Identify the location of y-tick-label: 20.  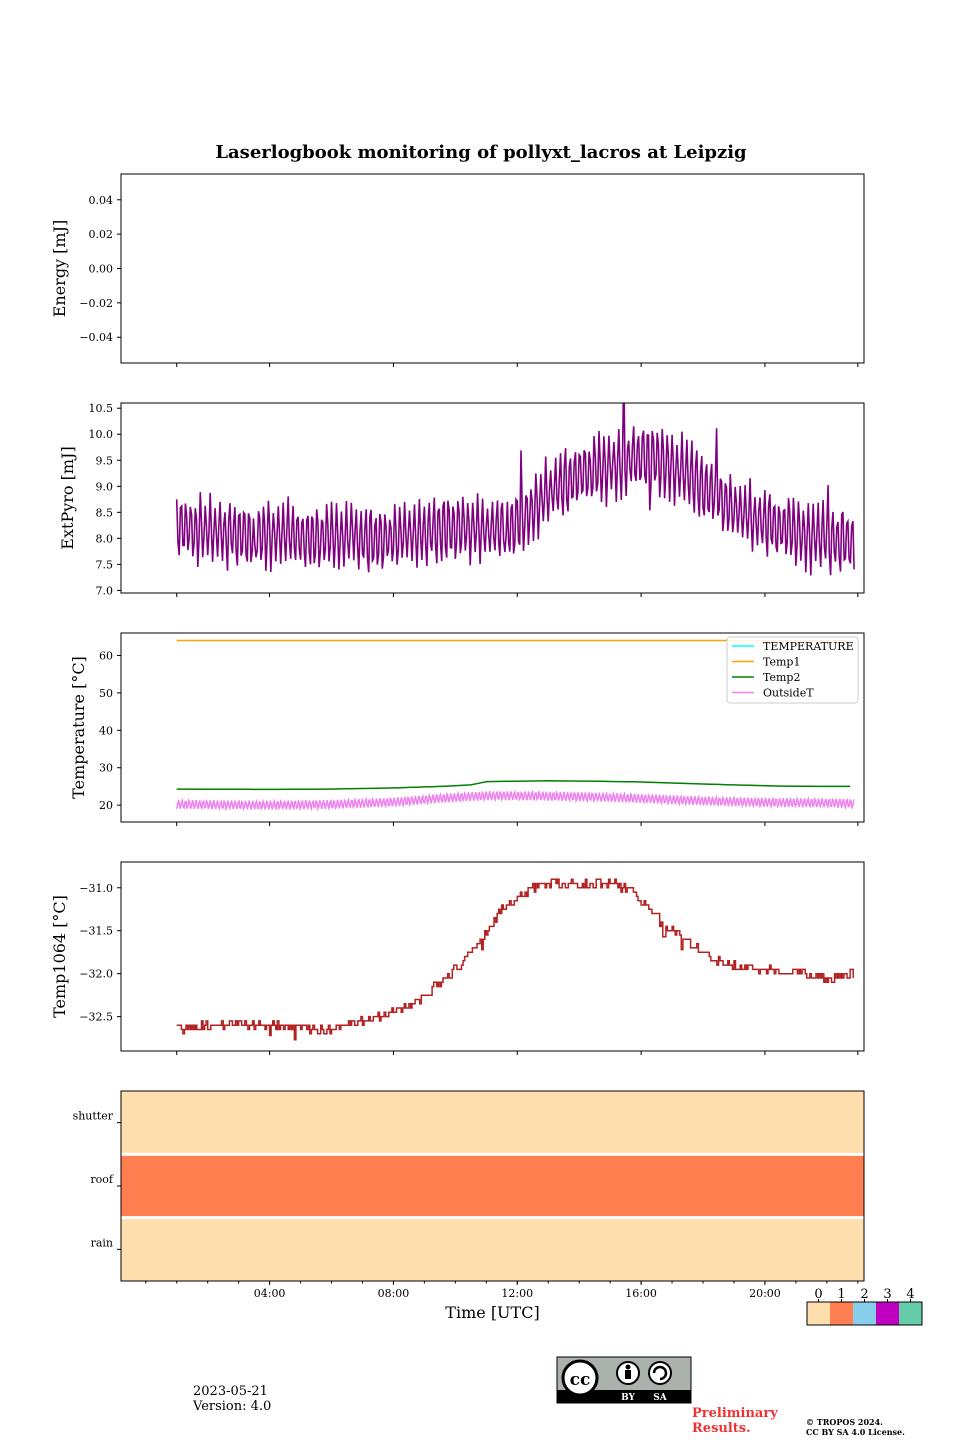
(106, 805).